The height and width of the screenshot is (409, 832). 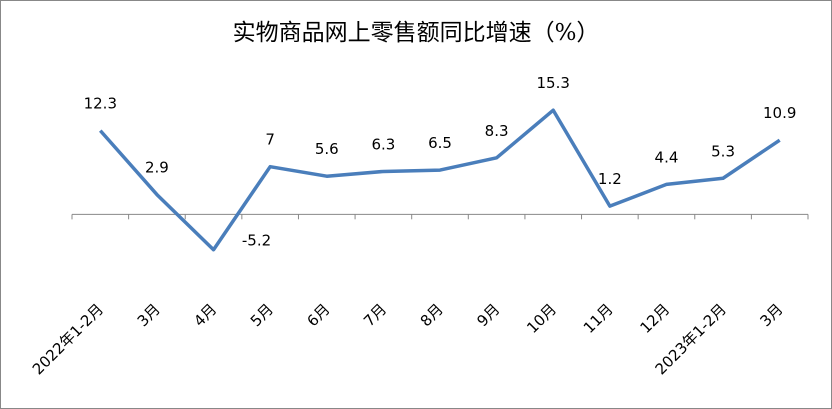 I want to click on data-label: 2.9, so click(x=157, y=168).